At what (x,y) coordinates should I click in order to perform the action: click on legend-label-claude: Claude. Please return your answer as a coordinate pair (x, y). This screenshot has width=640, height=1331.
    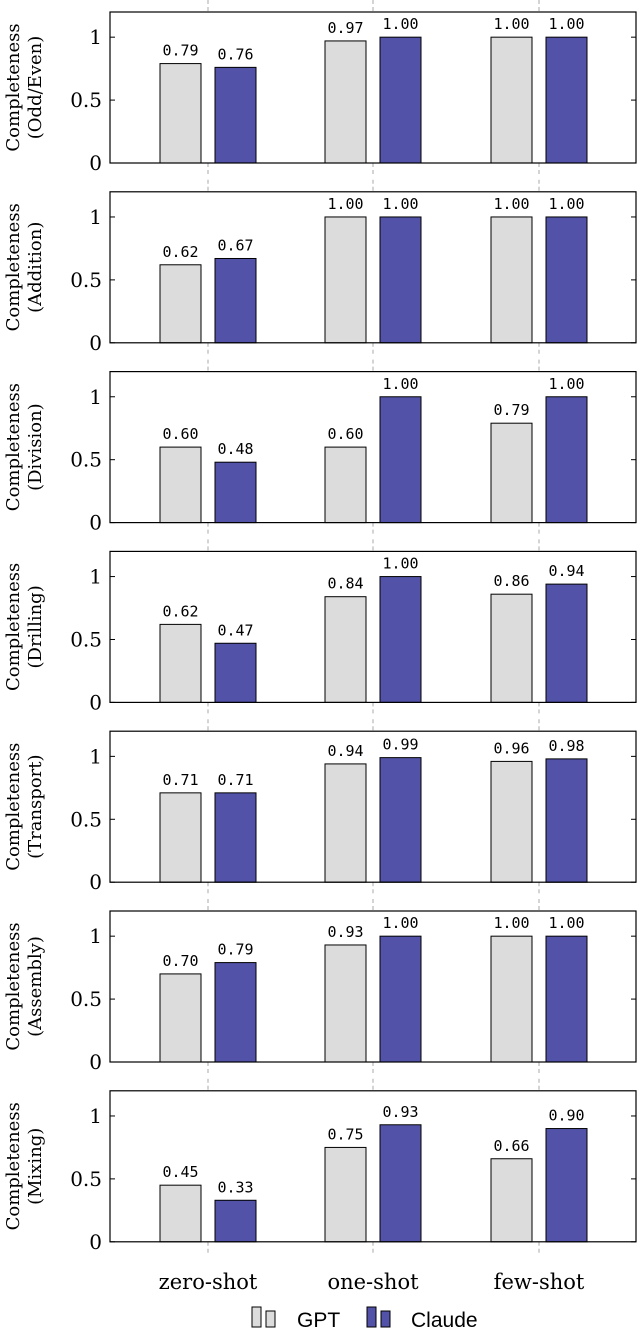
    Looking at the image, I should click on (444, 1320).